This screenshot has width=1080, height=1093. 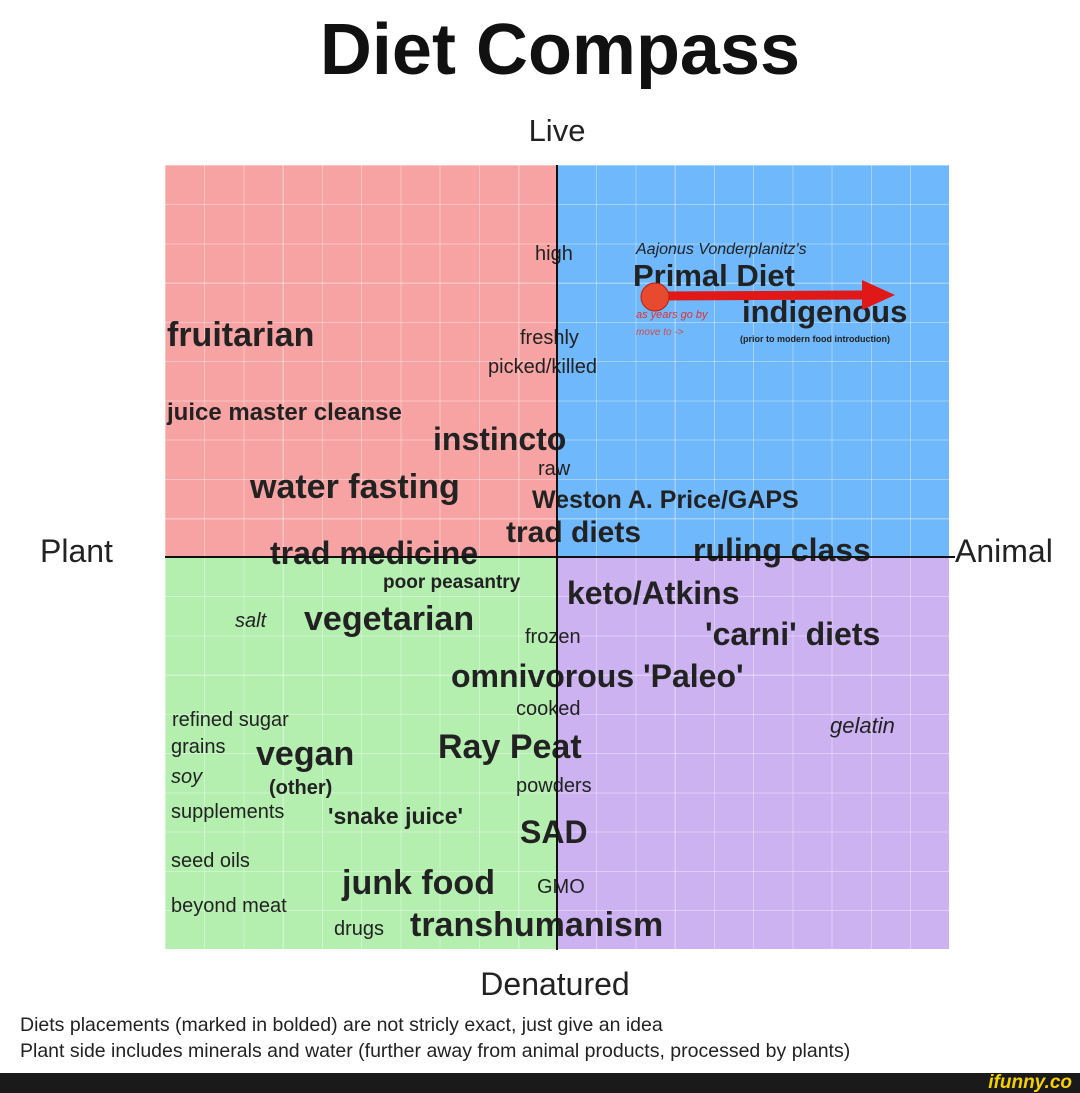 What do you see at coordinates (187, 777) in the screenshot?
I see `label: soy` at bounding box center [187, 777].